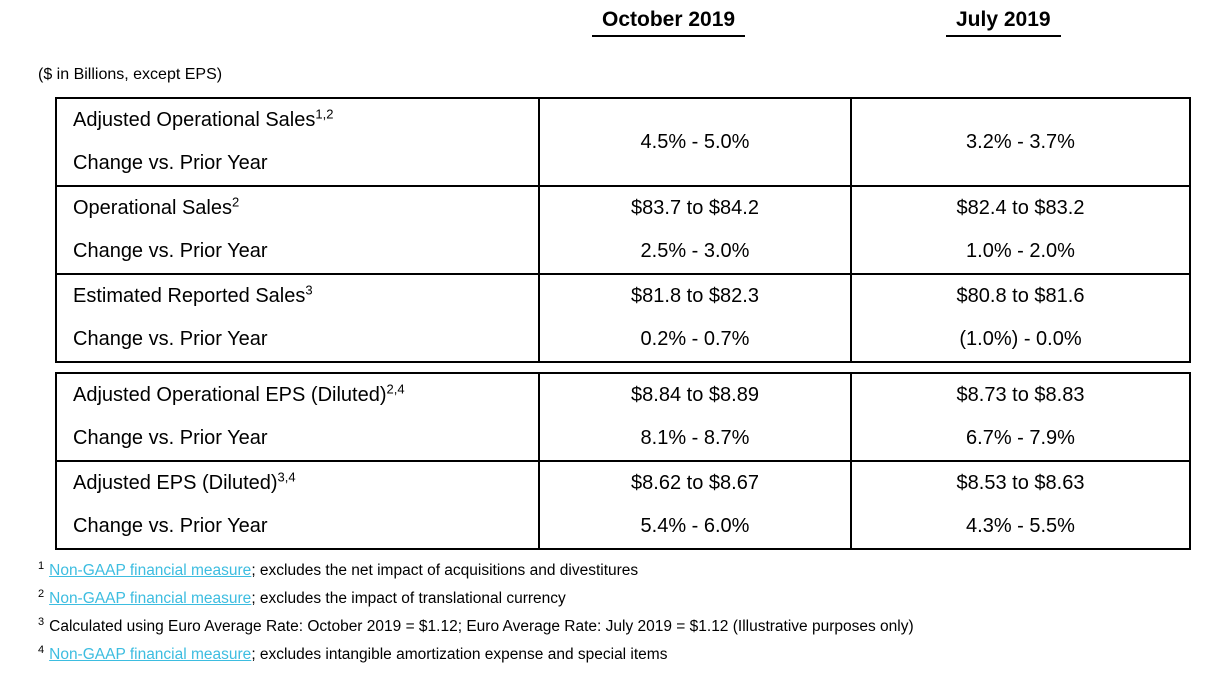 This screenshot has height=684, width=1225. Describe the element at coordinates (695, 395) in the screenshot. I see `october-range-value: $8.84 to $8.89` at that location.